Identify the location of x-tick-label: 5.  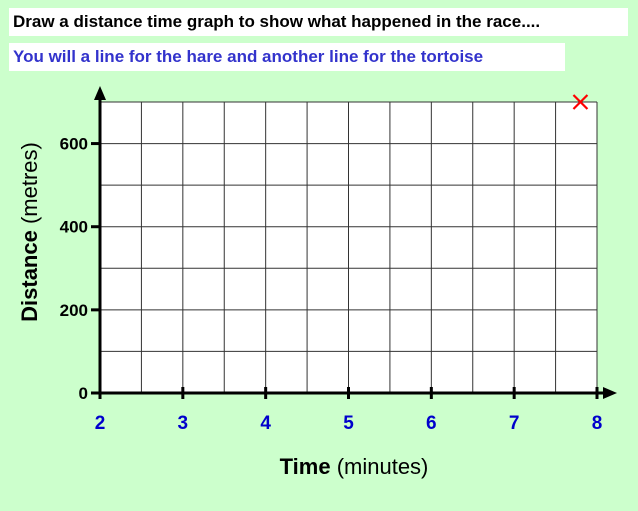
(348, 423).